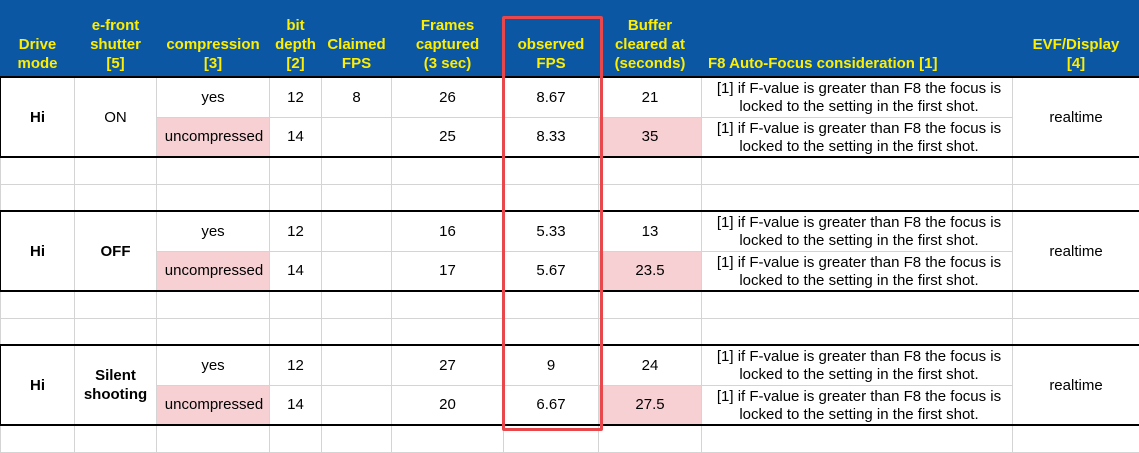  Describe the element at coordinates (650, 137) in the screenshot. I see `cell-buffer: 35` at that location.